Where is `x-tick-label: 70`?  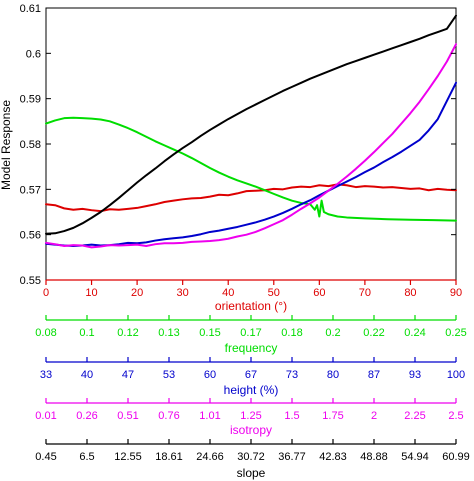 x-tick-label: 70 is located at coordinates (365, 293).